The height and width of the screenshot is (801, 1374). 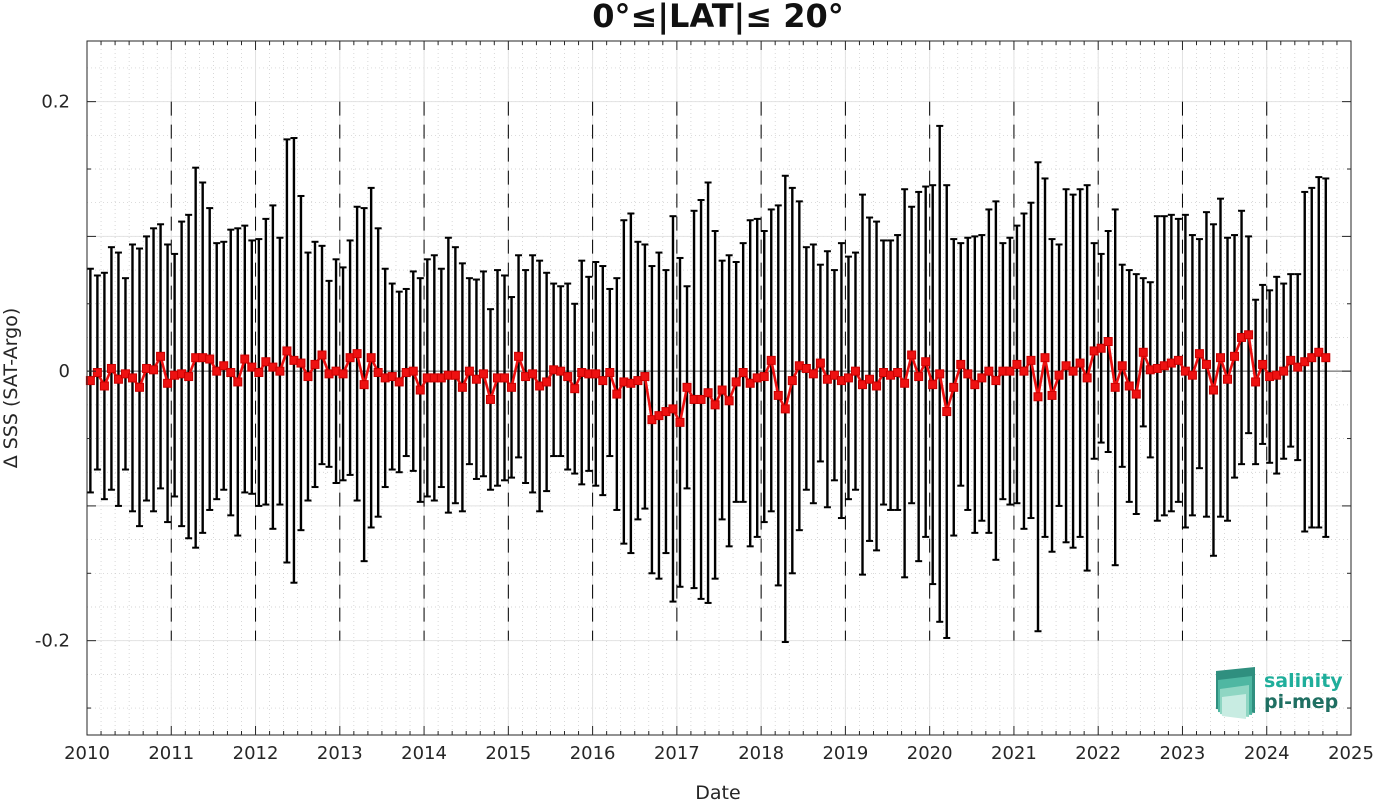 What do you see at coordinates (761, 753) in the screenshot?
I see `x-tick-label: 2018` at bounding box center [761, 753].